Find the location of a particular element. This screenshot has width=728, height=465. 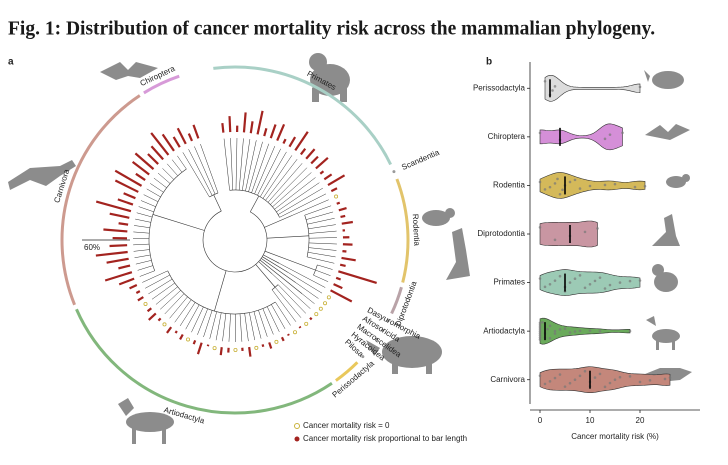

clade-ring is located at coordinates (402, 230).